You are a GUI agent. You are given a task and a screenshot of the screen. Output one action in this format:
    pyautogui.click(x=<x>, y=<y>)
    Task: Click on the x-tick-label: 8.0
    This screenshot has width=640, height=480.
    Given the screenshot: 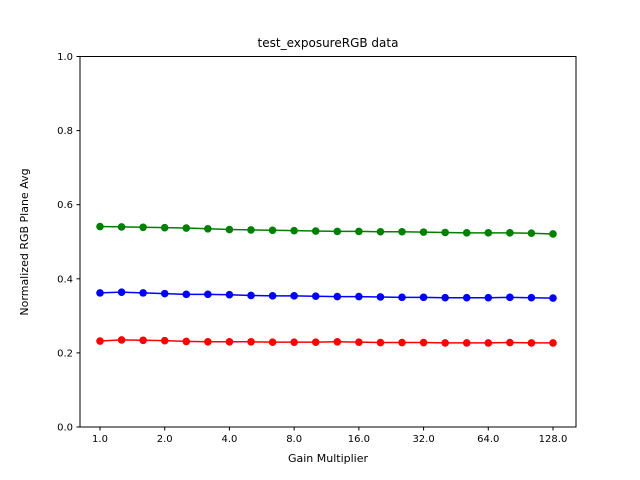 What is the action you would take?
    pyautogui.click(x=294, y=439)
    